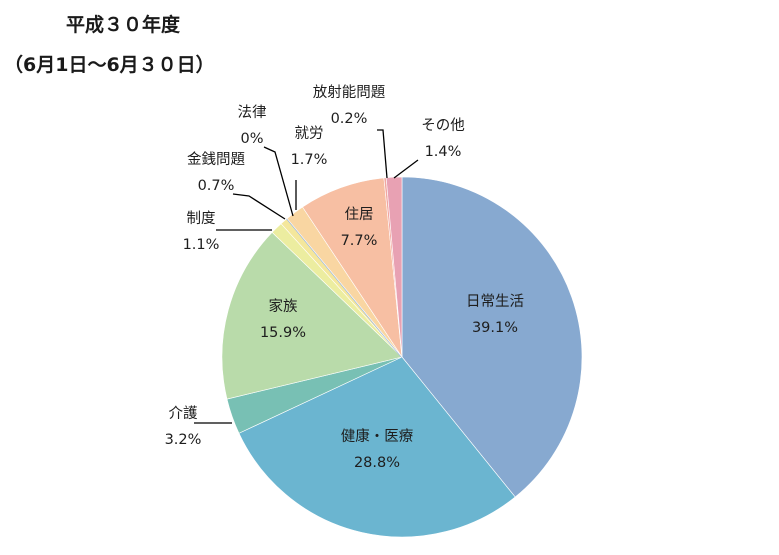 This screenshot has width=779, height=555. Describe the element at coordinates (443, 152) in the screenshot. I see `slice-11-percent-label: 1.4%` at that location.